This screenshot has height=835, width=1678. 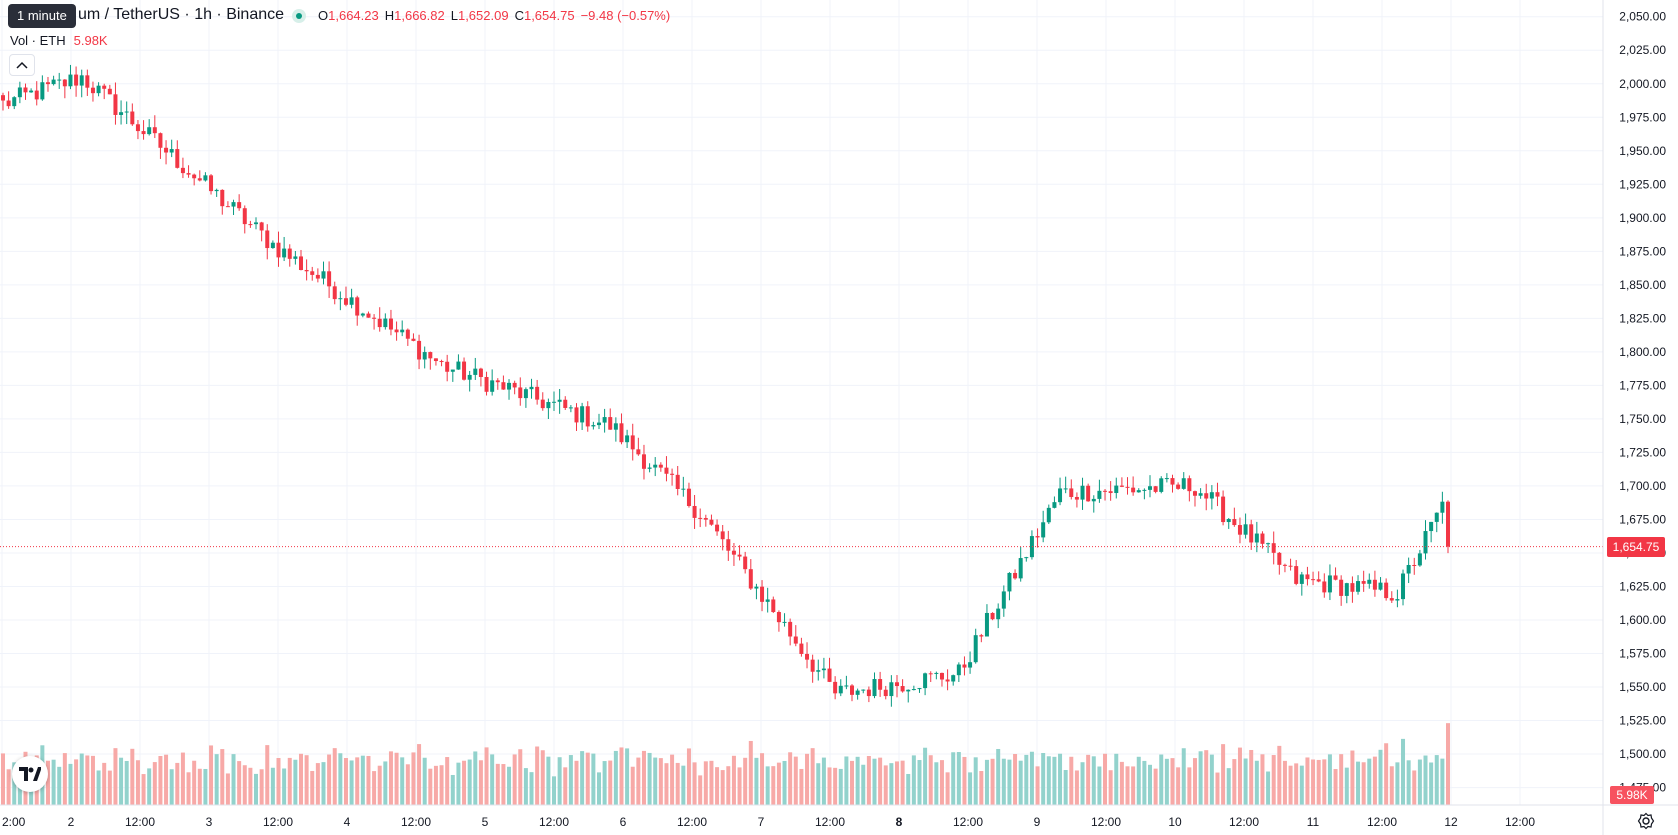 What do you see at coordinates (485, 822) in the screenshot?
I see `x-tick-label: 5` at bounding box center [485, 822].